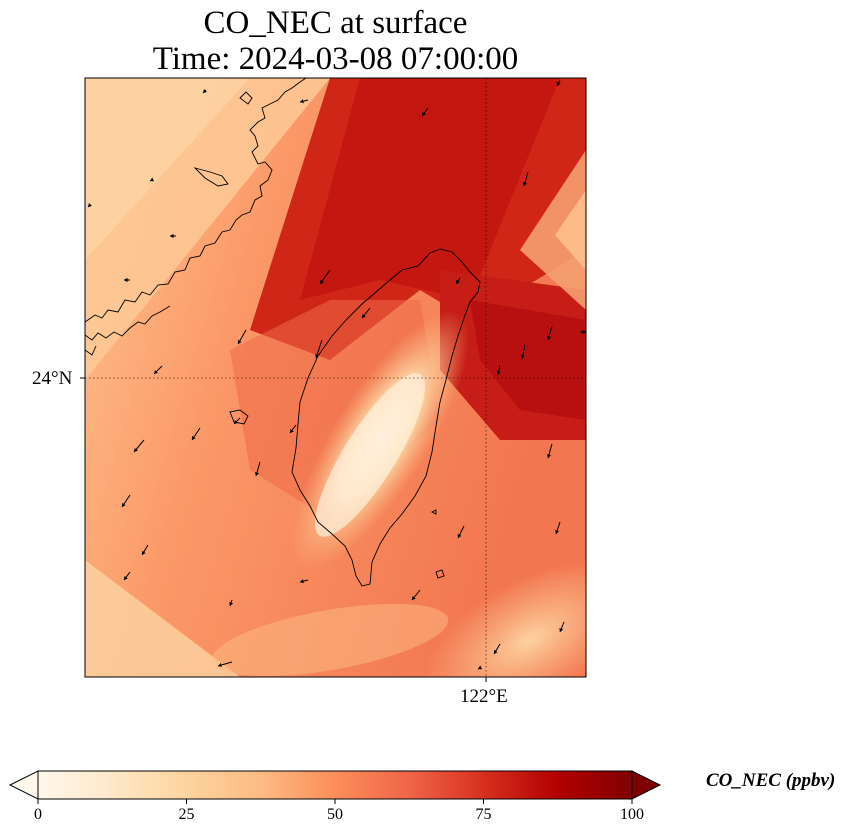 This screenshot has height=836, width=858. What do you see at coordinates (484, 696) in the screenshot?
I see `longitude-tick-label: 122°E` at bounding box center [484, 696].